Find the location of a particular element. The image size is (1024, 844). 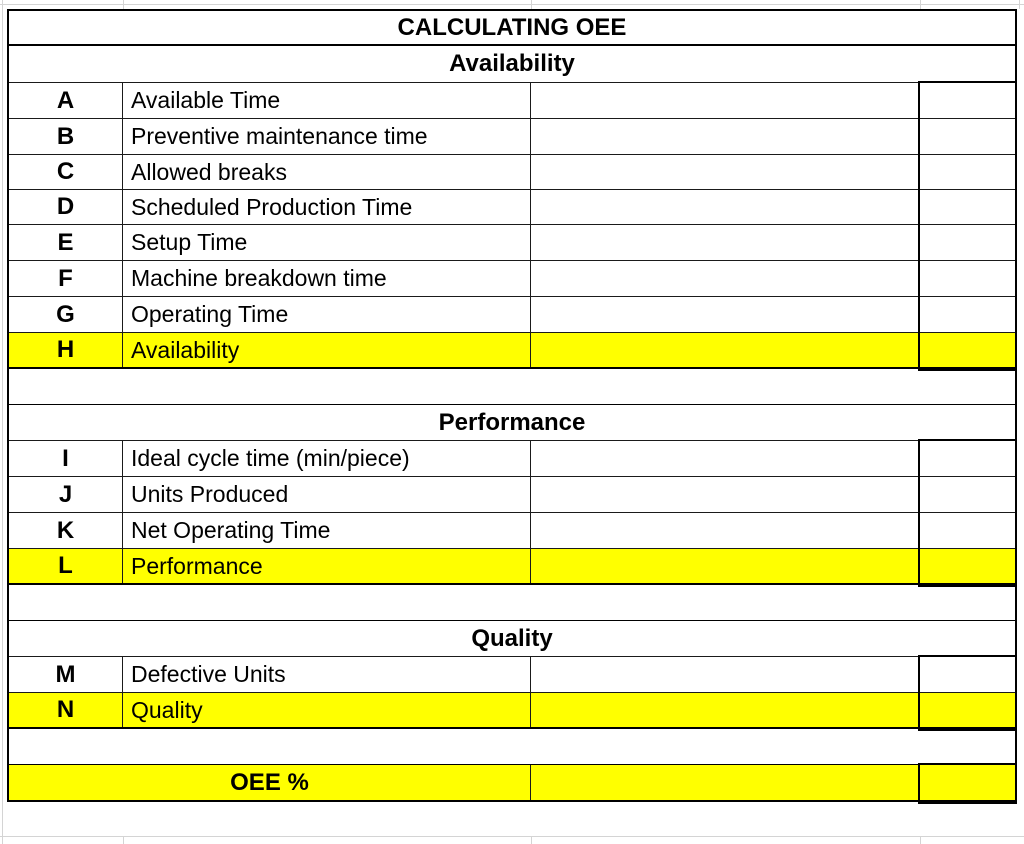

row-letter: D is located at coordinates (66, 207).